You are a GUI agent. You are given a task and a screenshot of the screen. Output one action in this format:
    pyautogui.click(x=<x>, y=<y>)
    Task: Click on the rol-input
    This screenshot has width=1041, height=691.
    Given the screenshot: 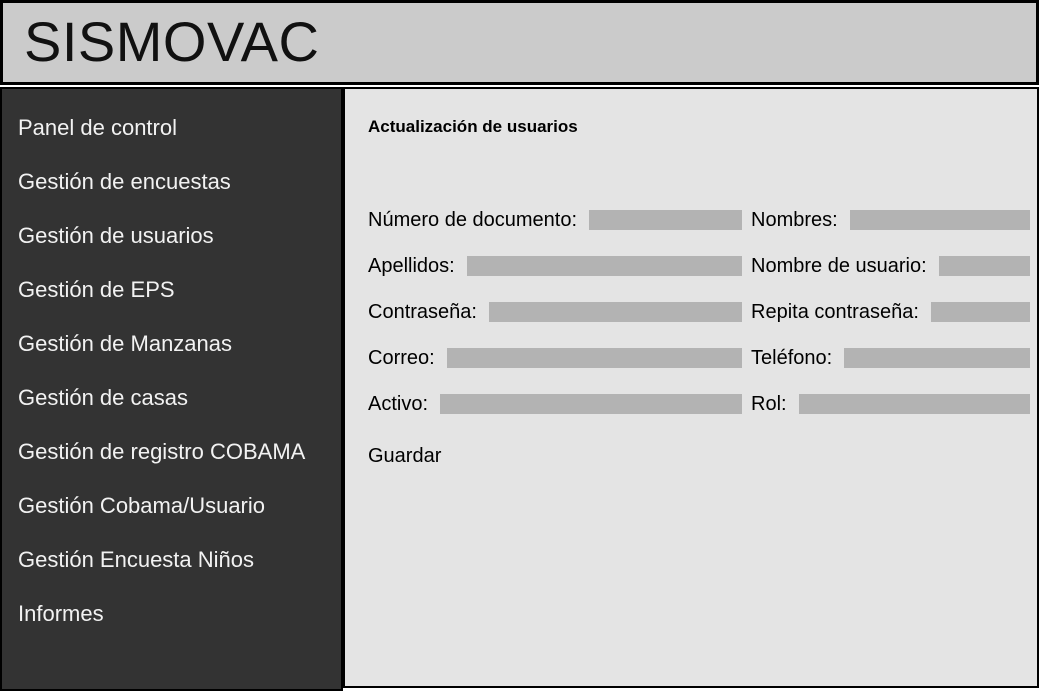 What is the action you would take?
    pyautogui.click(x=914, y=404)
    